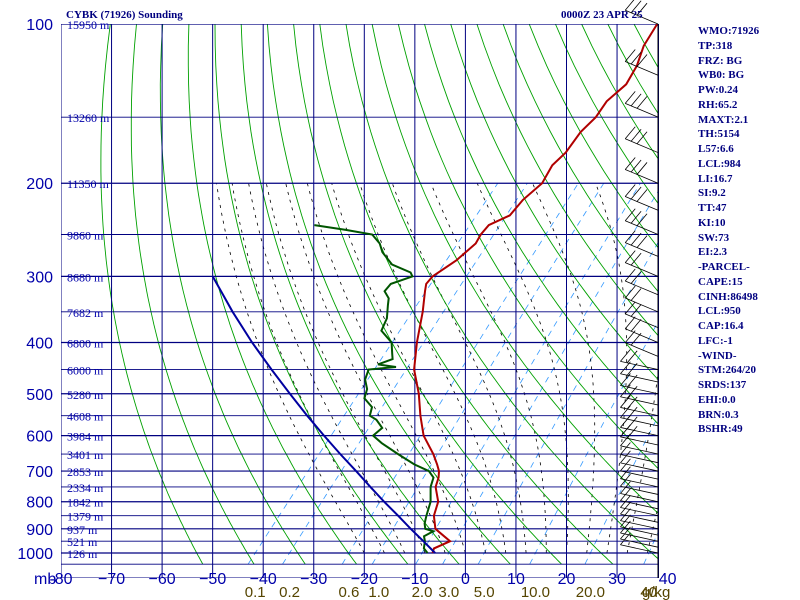 This screenshot has width=800, height=600. Describe the element at coordinates (375, 389) in the screenshot. I see `dewpoint-line` at that location.